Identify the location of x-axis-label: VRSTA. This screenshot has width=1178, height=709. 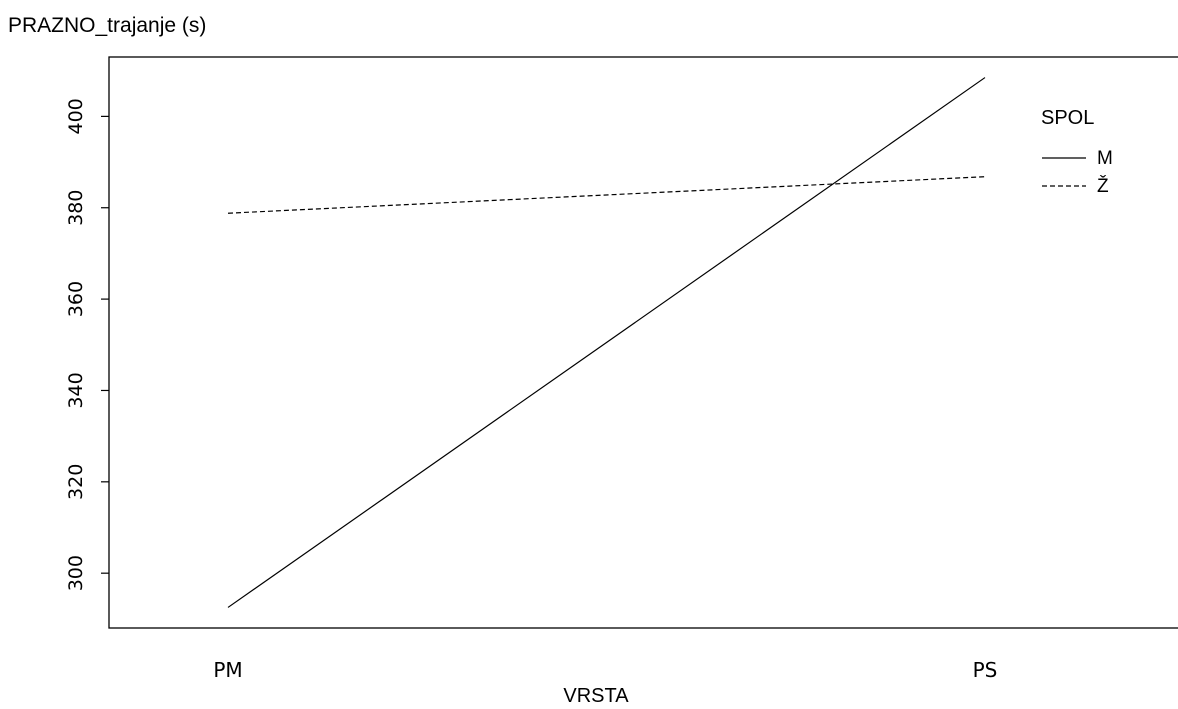
(596, 696).